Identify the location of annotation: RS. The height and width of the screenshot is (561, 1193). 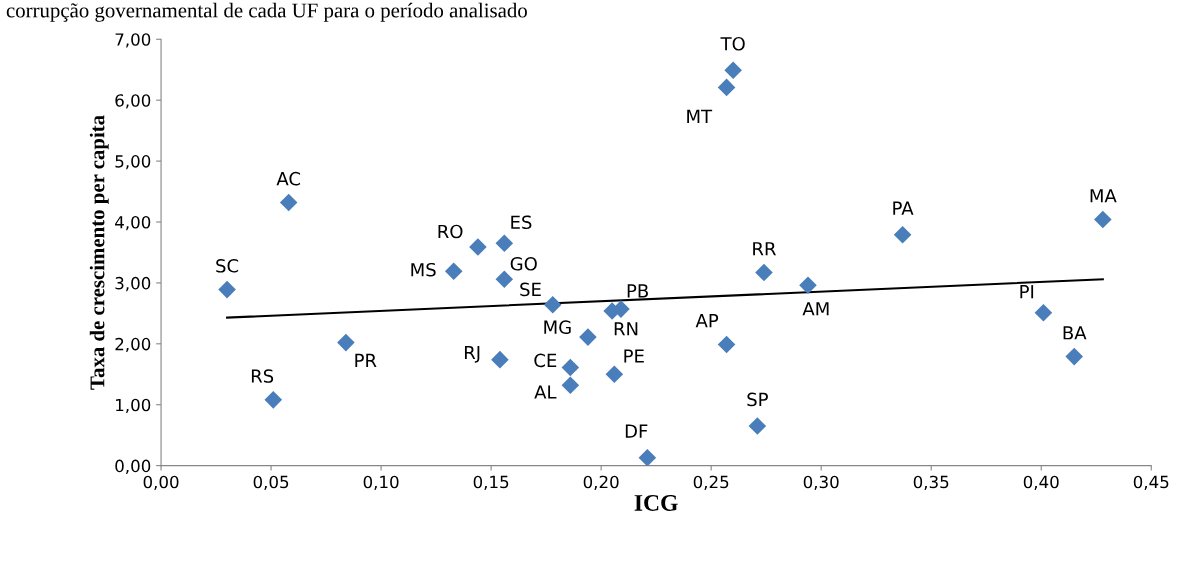
(262, 376).